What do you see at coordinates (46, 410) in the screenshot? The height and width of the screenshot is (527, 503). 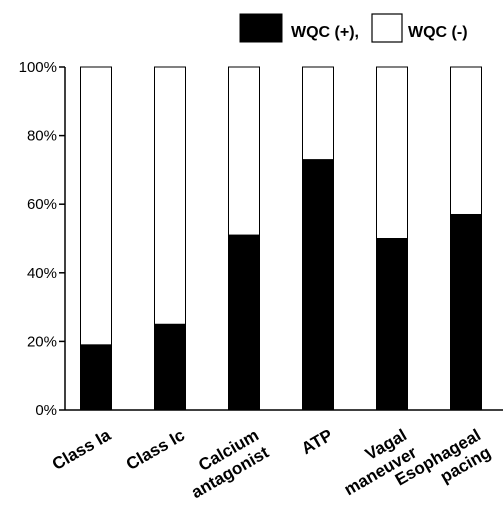 I see `y-tick-label: 0%` at bounding box center [46, 410].